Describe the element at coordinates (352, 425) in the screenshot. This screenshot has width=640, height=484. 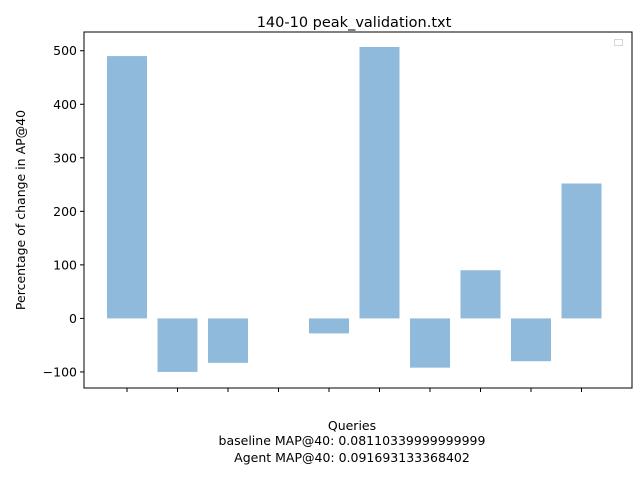
I see `x-axis-label: Queries` at that location.